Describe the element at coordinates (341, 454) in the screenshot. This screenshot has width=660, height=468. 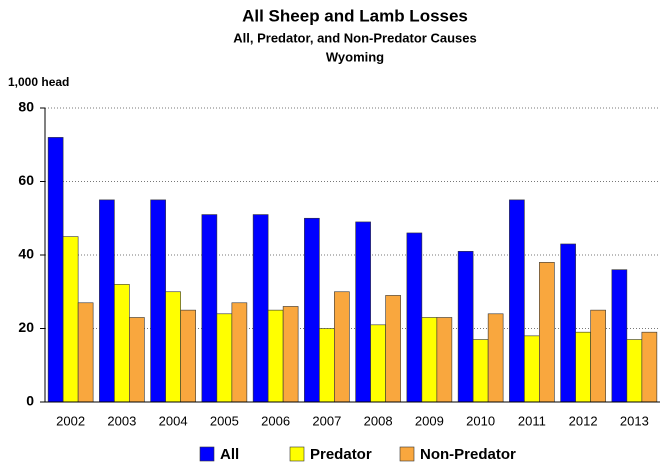
I see `legend-label: Predator` at that location.